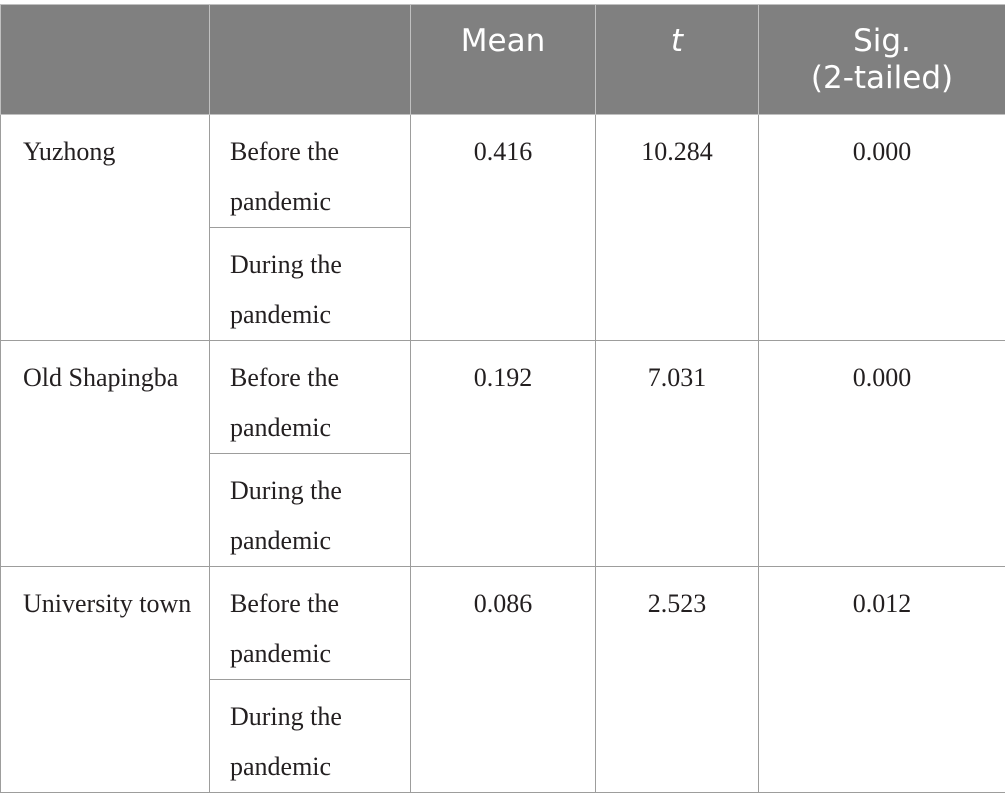 This screenshot has width=1005, height=801. What do you see at coordinates (882, 41) in the screenshot?
I see `header-sig-label: Sig.` at bounding box center [882, 41].